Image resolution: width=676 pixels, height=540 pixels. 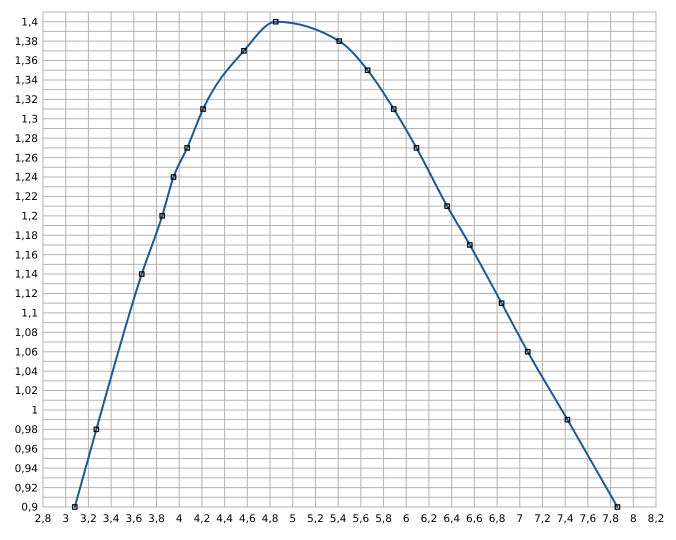 I want to click on x-tick-label: 6, so click(x=406, y=519).